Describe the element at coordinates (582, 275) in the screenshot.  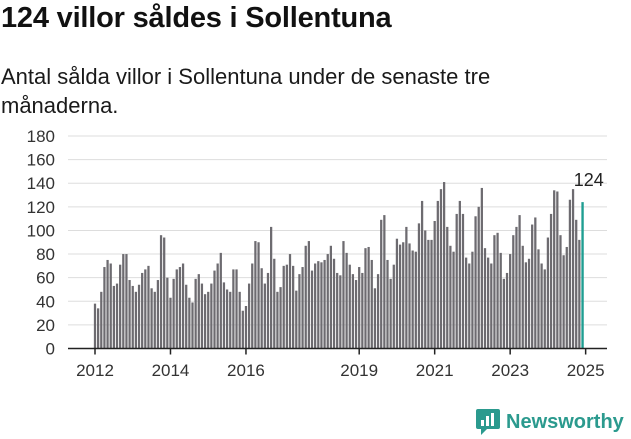
I see `bar-highlight` at that location.